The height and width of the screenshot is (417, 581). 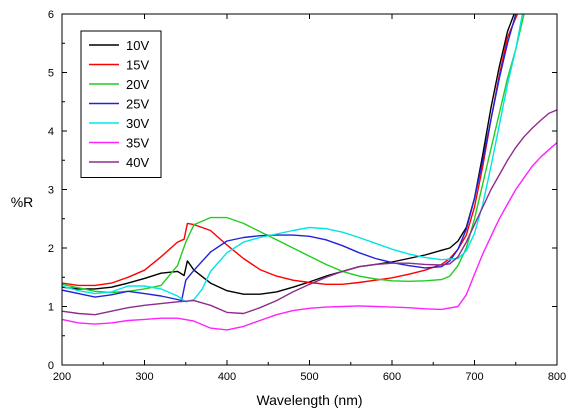 What do you see at coordinates (137, 123) in the screenshot?
I see `legend-label-30V: 30V` at bounding box center [137, 123].